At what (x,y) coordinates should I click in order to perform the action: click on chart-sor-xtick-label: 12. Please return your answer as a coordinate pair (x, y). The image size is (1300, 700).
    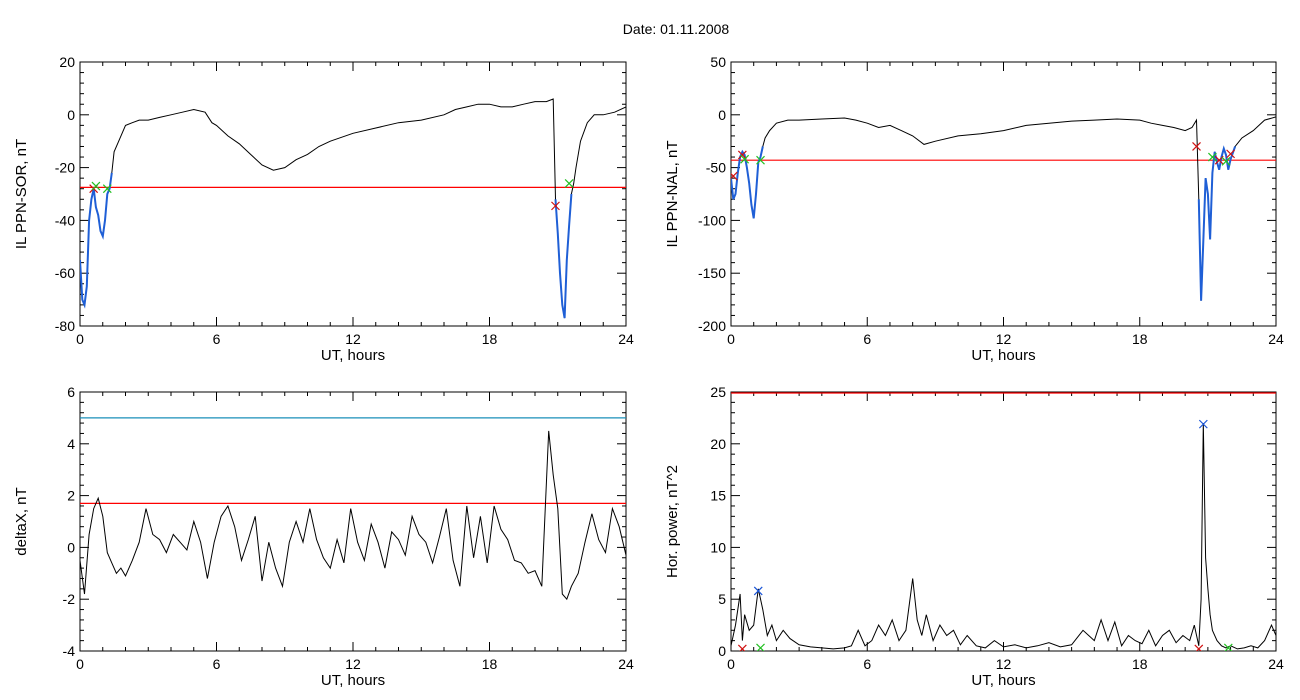
    Looking at the image, I should click on (353, 339).